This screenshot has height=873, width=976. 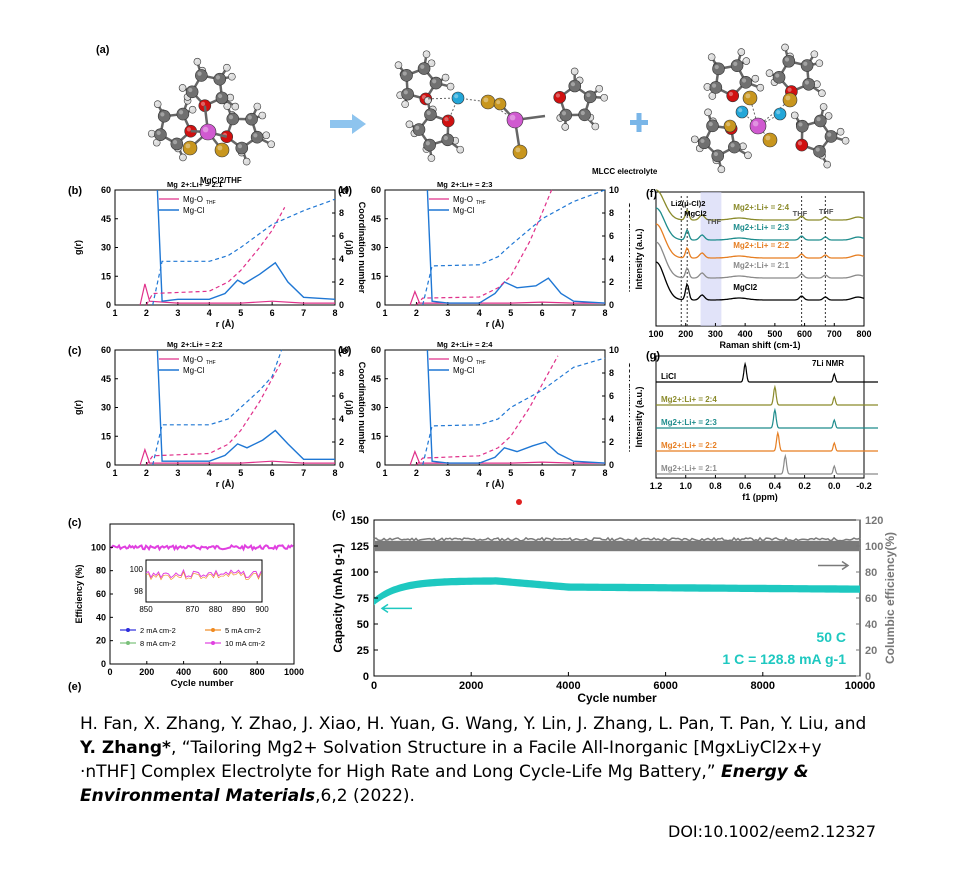 What do you see at coordinates (733, 96) in the screenshot?
I see `thf-c1-o` at bounding box center [733, 96].